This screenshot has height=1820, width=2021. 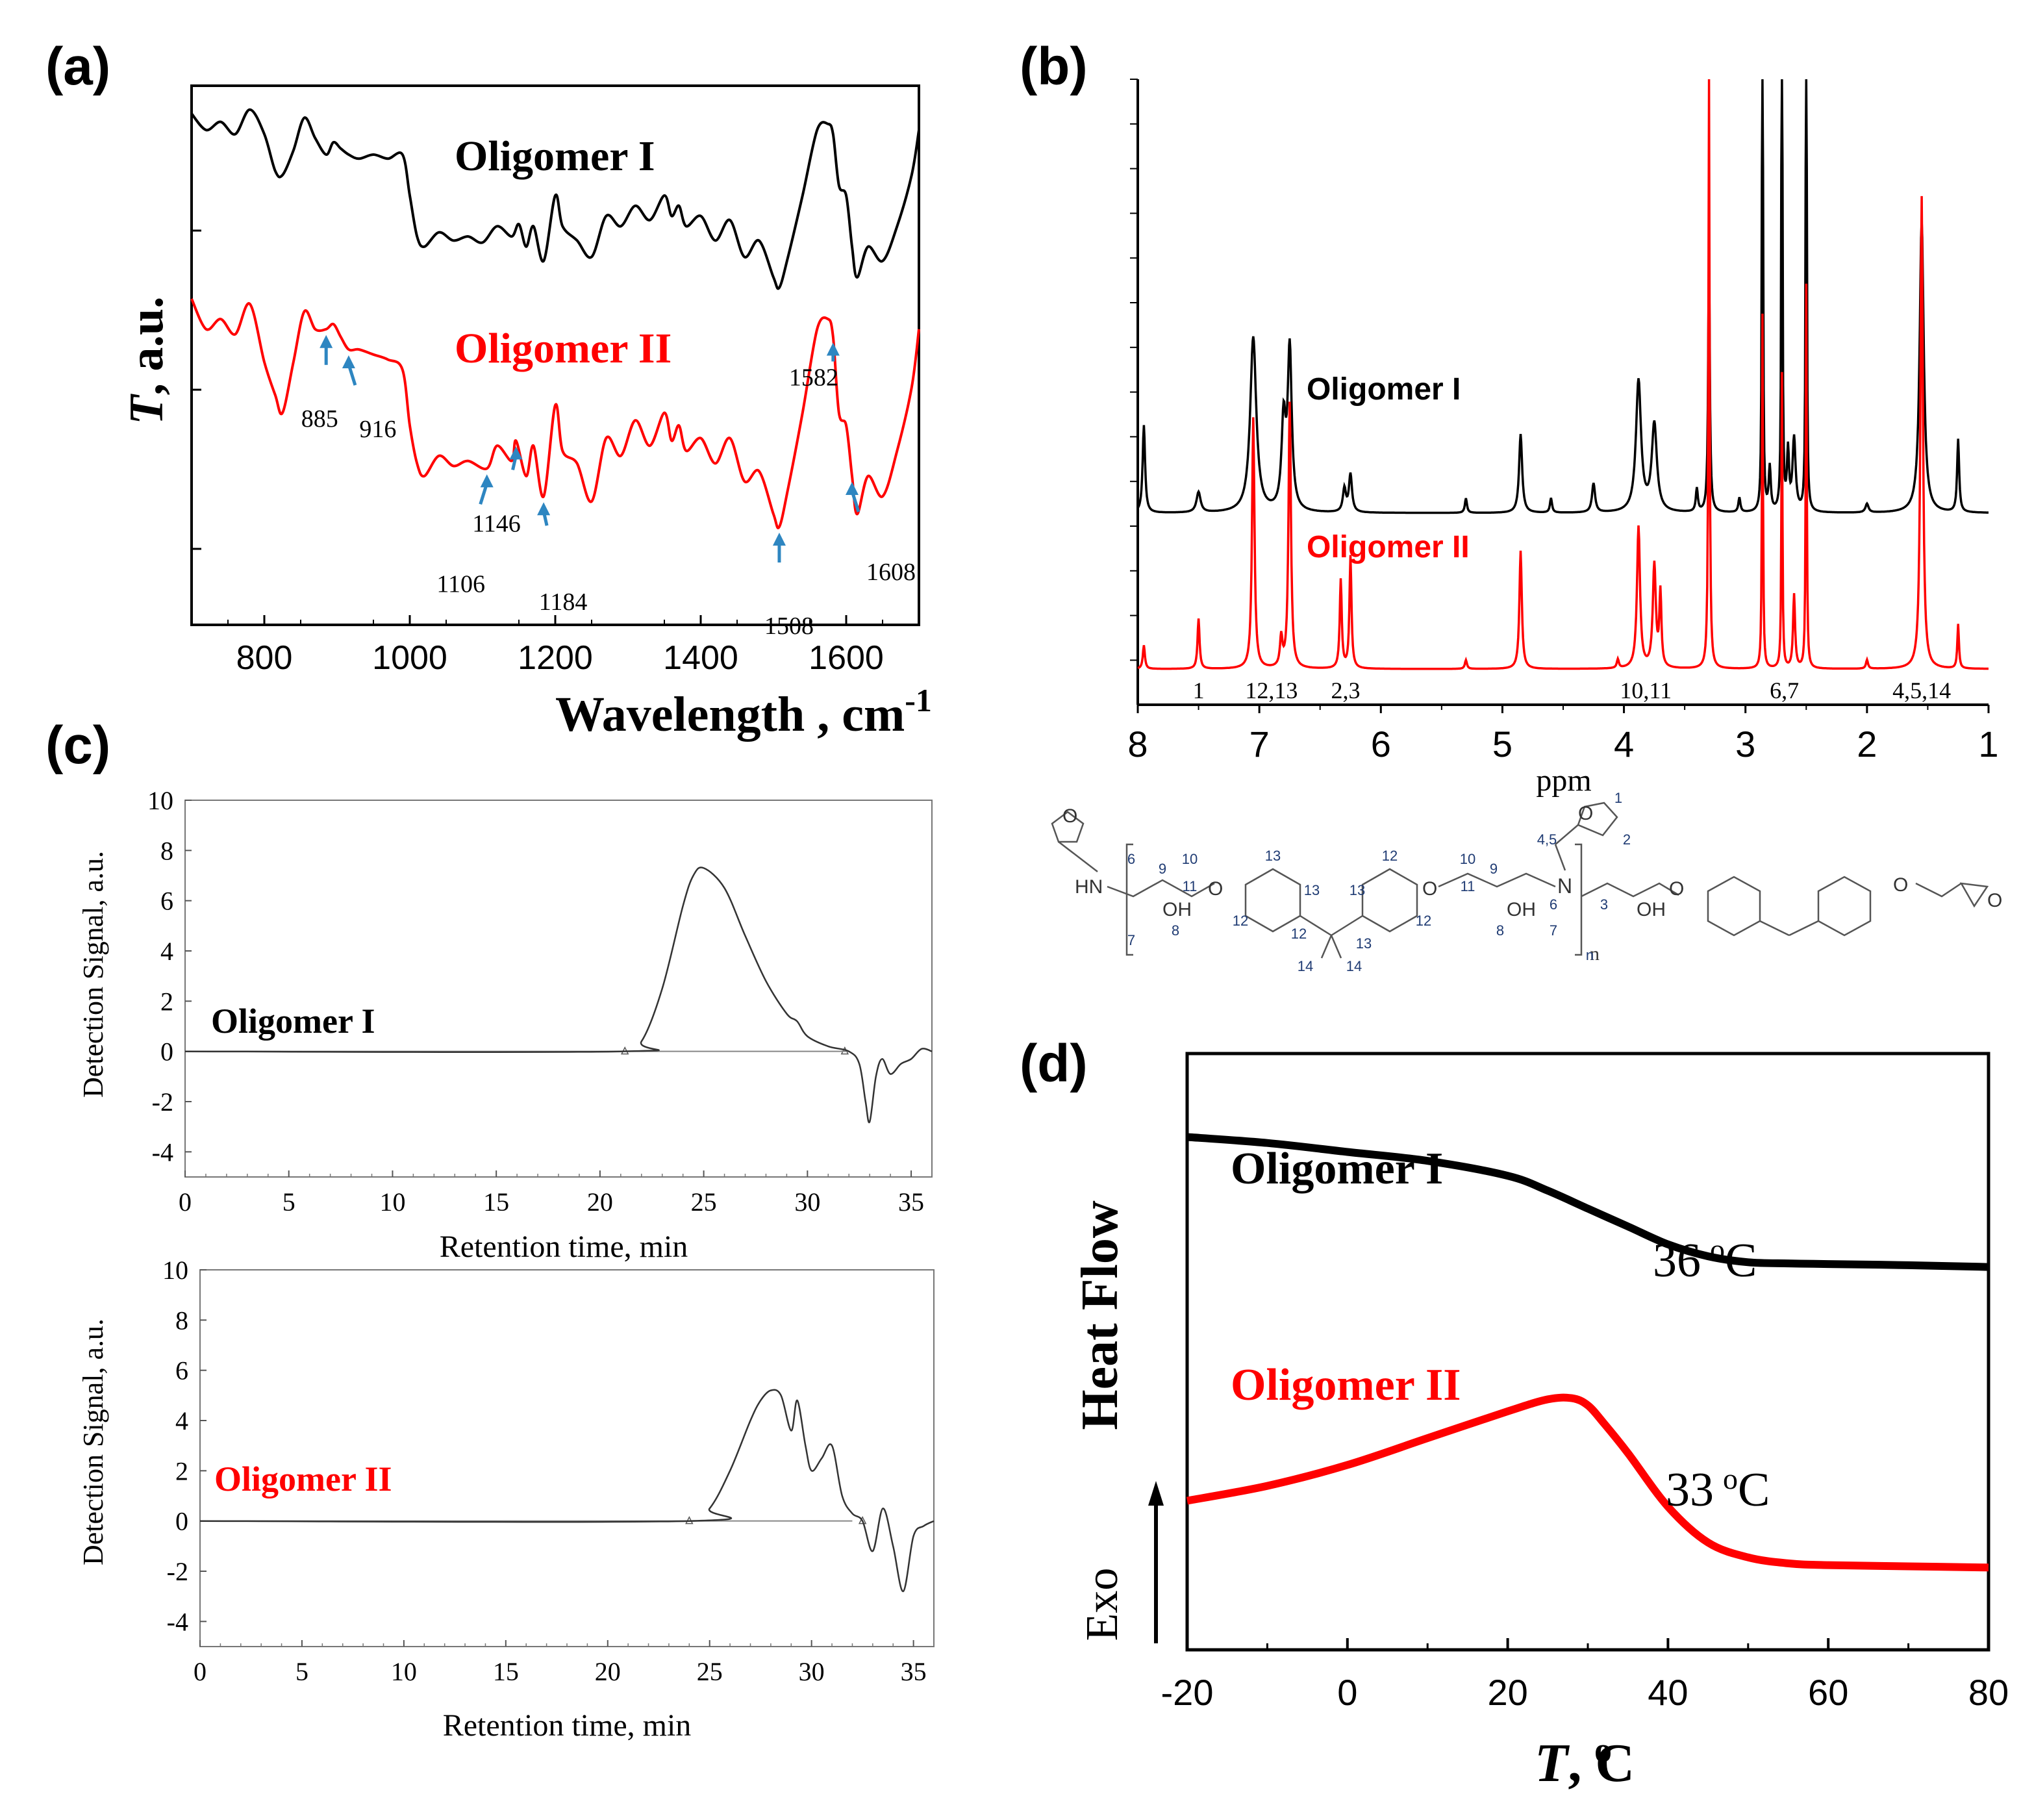 What do you see at coordinates (1102, 1604) in the screenshot?
I see `panel-d-y-axis-label-exo: Exo` at bounding box center [1102, 1604].